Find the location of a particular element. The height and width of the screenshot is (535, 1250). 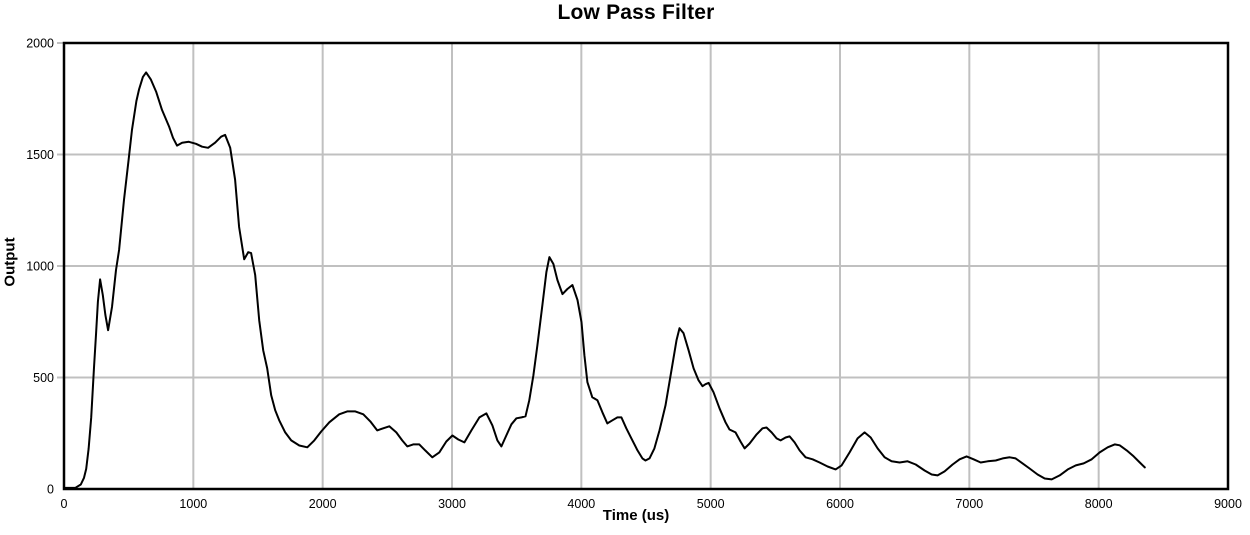

x-tick-label: 2000 is located at coordinates (323, 504).